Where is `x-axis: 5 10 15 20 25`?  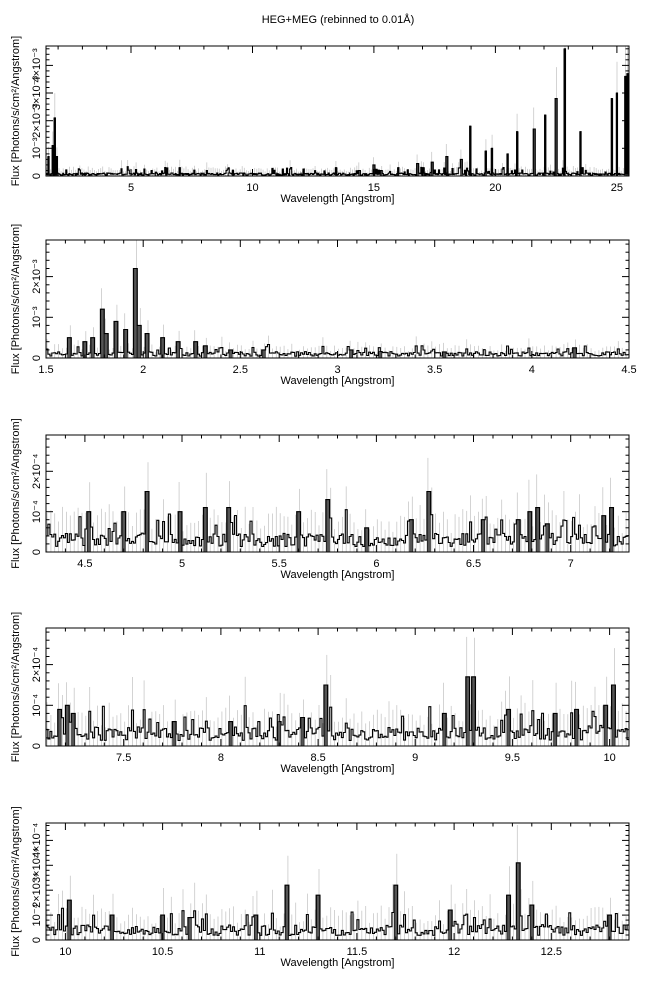 x-axis: 5 10 15 20 25 is located at coordinates (340, 120).